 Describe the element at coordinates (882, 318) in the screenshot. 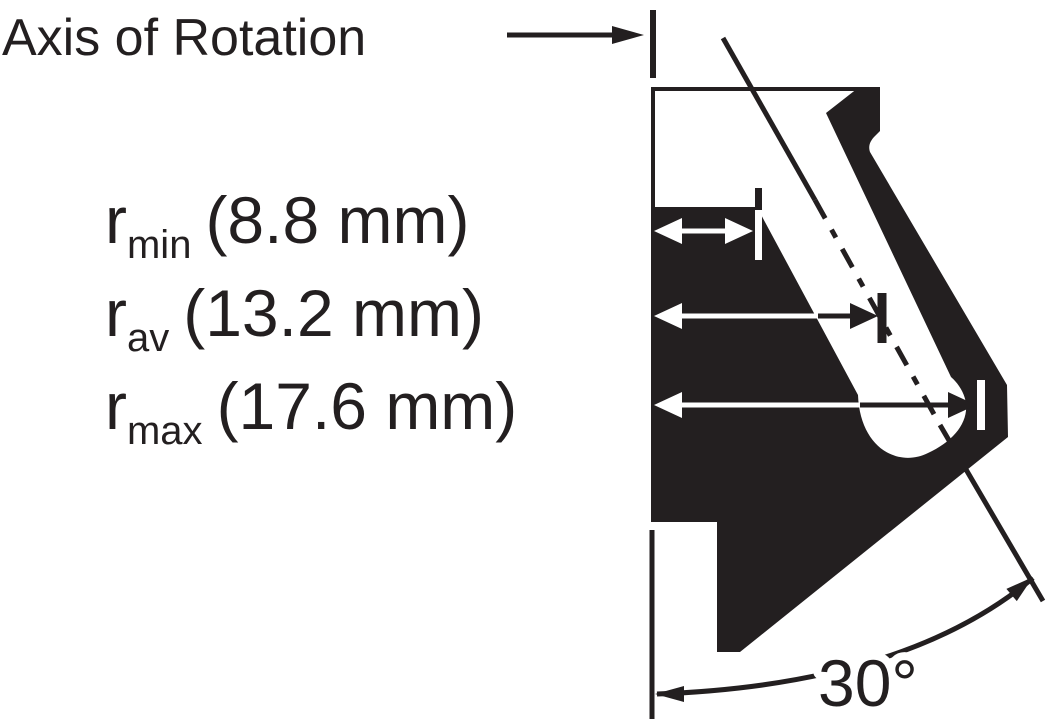

I see `r-av-tick` at that location.